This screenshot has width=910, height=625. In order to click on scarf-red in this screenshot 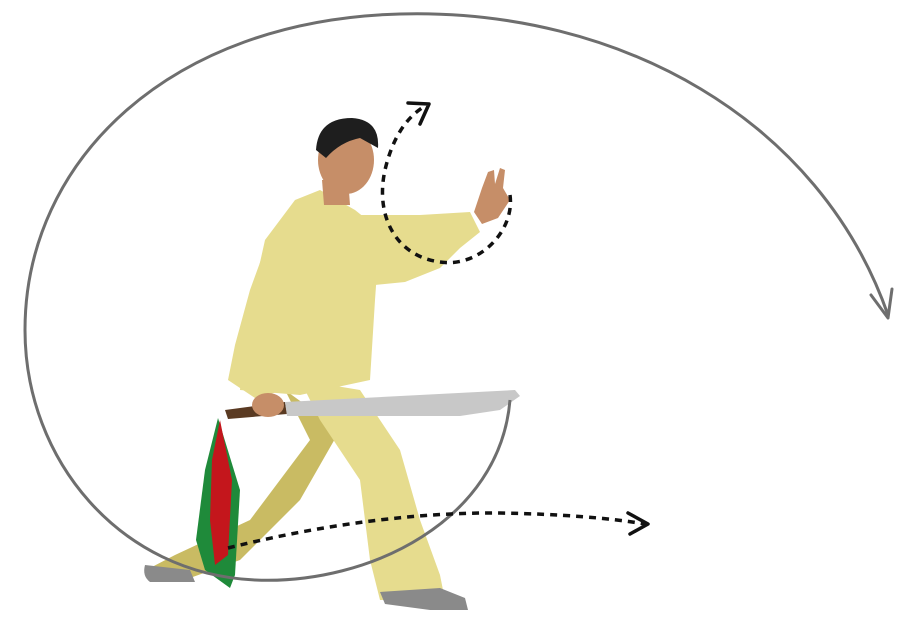, I will do `click(221, 492)`.